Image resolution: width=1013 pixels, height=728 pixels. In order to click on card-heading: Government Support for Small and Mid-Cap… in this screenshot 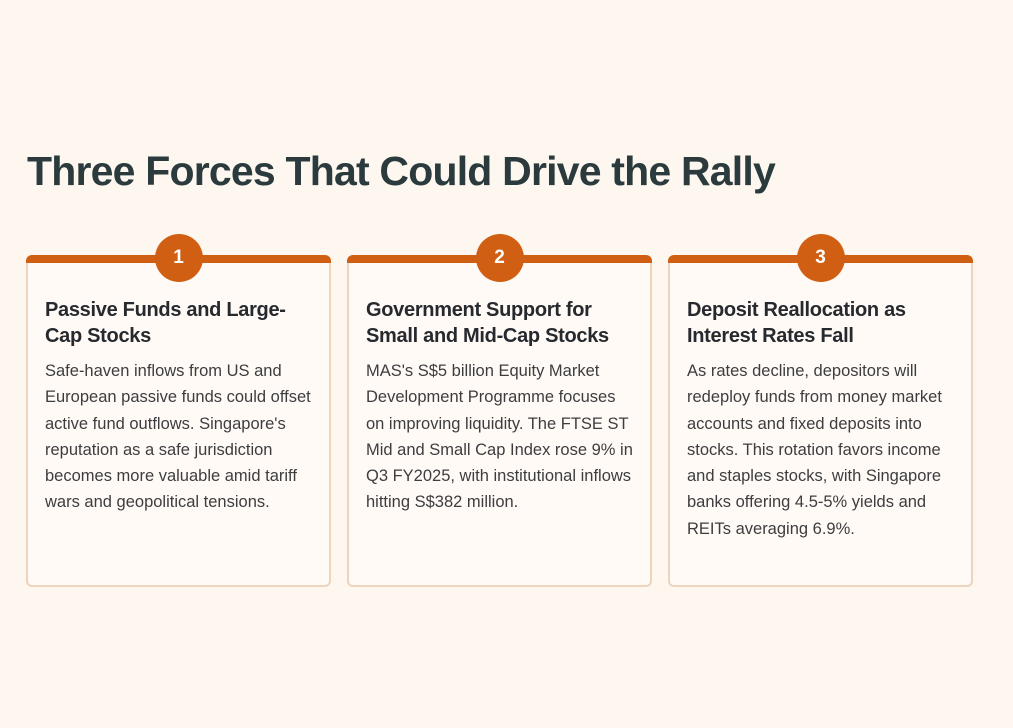, I will do `click(487, 323)`.